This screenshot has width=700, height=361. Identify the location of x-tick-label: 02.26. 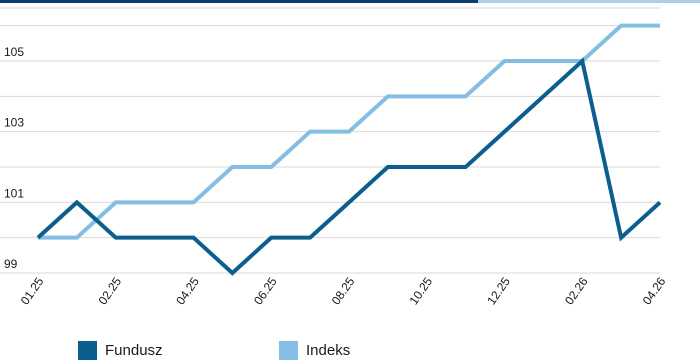
(576, 290).